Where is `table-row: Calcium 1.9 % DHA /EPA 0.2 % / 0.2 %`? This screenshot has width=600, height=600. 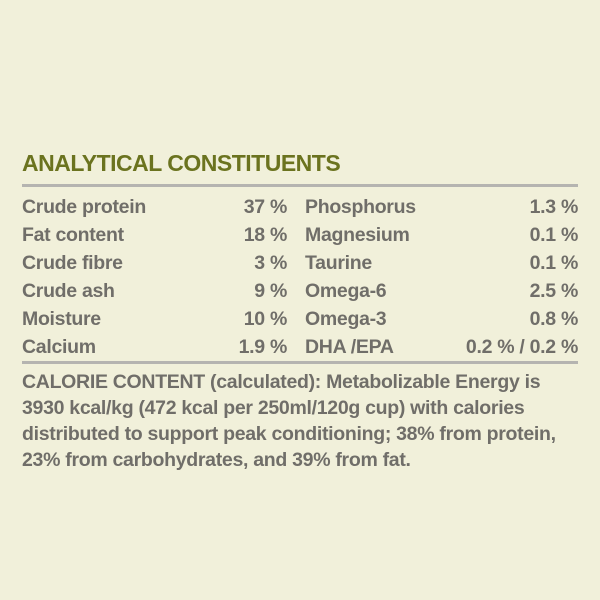 table-row: Calcium 1.9 % DHA /EPA 0.2 % / 0.2 % is located at coordinates (300, 347).